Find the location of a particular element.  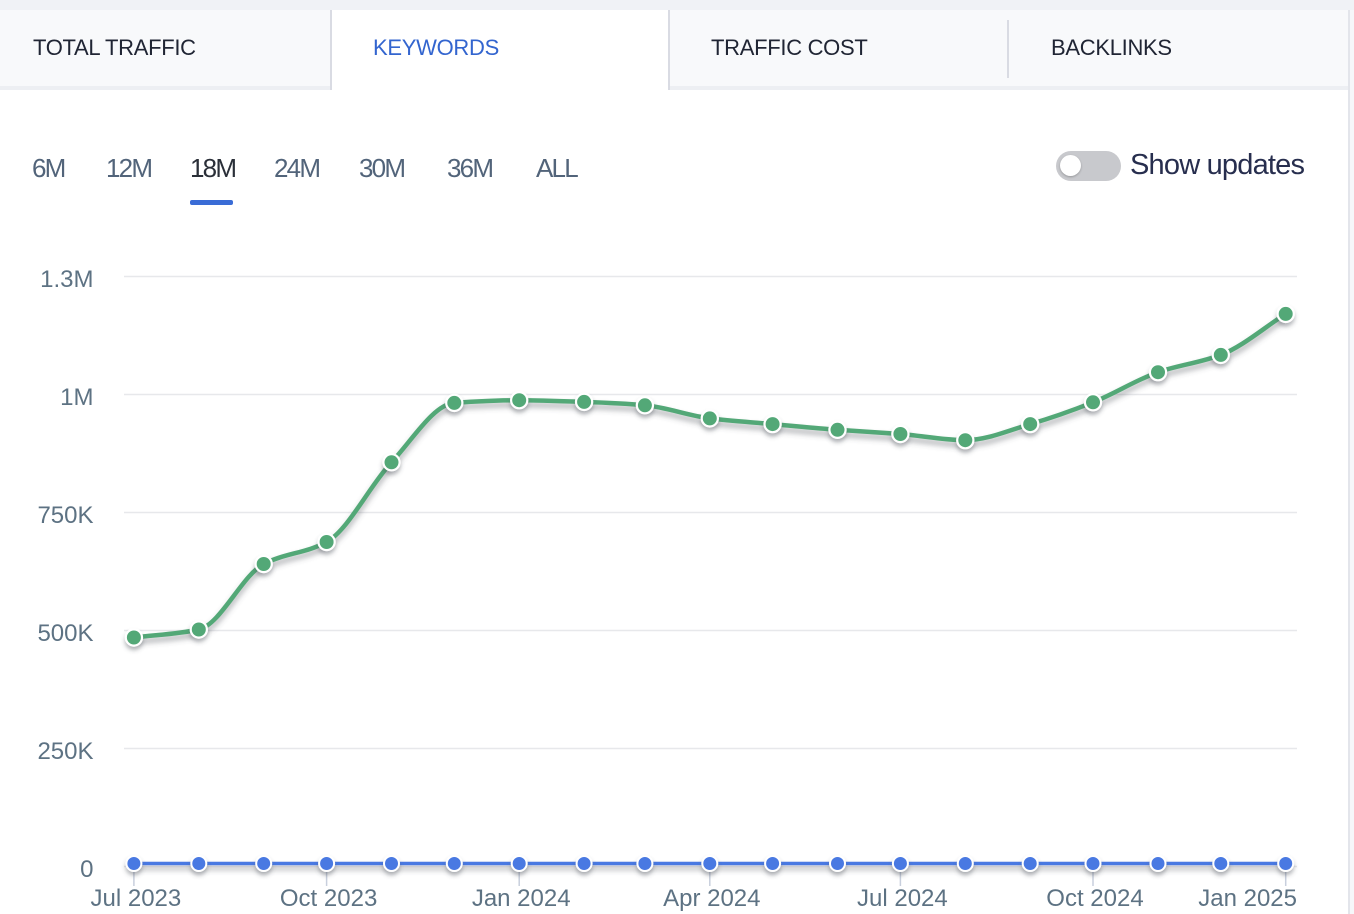

svg-text: 1M is located at coordinates (76, 397).